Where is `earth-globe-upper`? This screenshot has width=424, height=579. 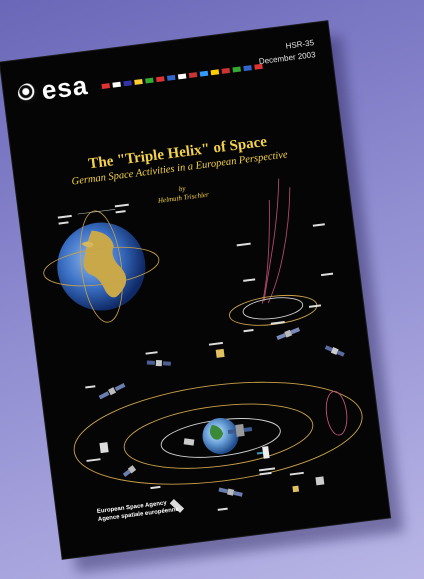 earth-globe-upper is located at coordinates (101, 266).